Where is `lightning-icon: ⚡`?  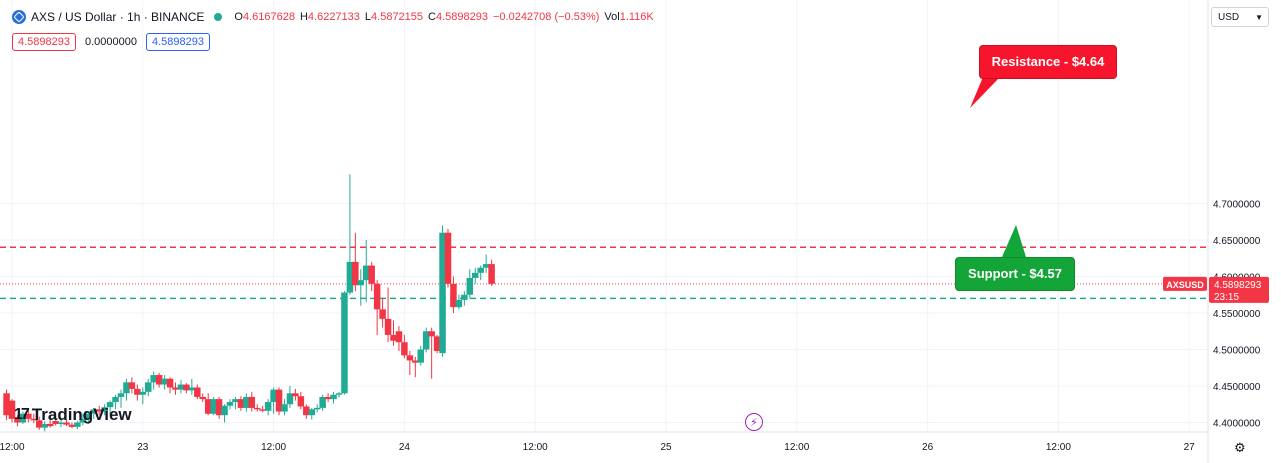 lightning-icon: ⚡ is located at coordinates (754, 422).